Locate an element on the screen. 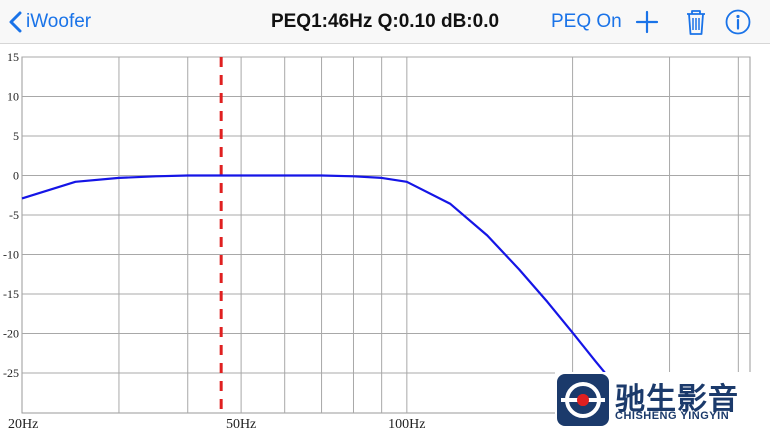 Image resolution: width=770 pixels, height=438 pixels. x-tick-label: 50Hz is located at coordinates (241, 424).